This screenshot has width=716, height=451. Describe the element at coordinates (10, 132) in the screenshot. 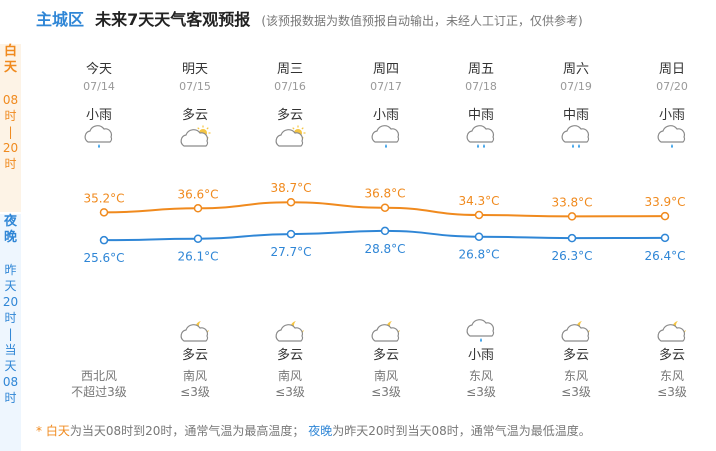

I see `side-label-char: |` at that location.